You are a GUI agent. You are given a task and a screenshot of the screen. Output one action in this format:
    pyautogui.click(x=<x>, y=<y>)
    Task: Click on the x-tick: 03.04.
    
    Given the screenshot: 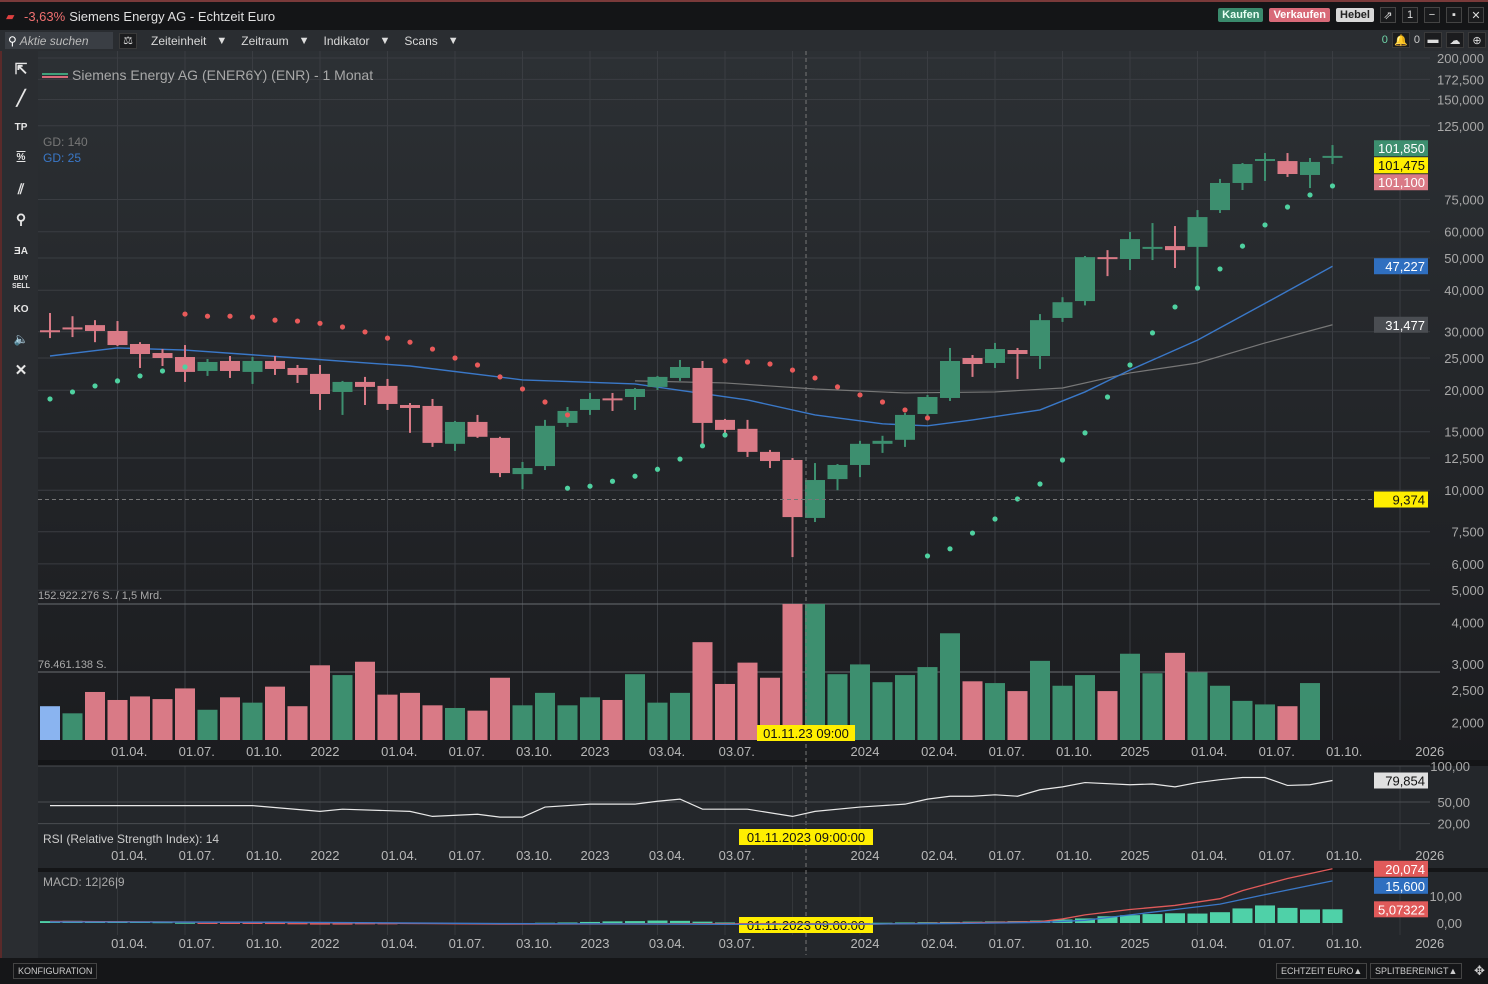 What is the action you would take?
    pyautogui.click(x=667, y=855)
    